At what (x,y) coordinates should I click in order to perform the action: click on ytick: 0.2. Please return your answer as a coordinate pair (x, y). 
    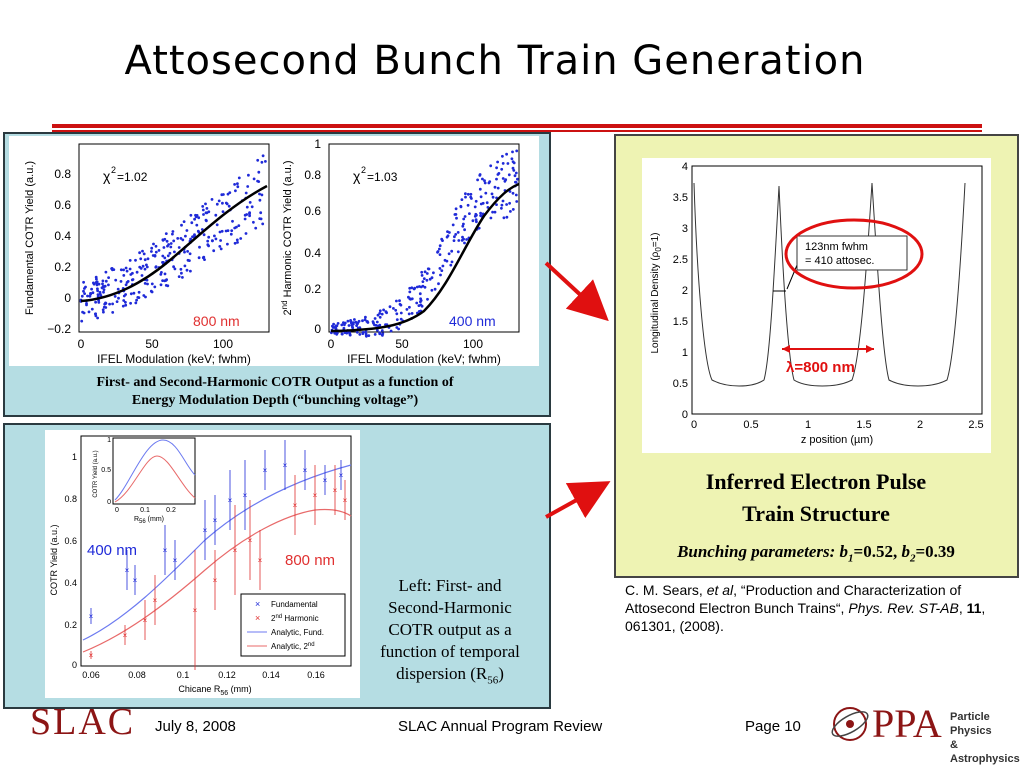
    Looking at the image, I should click on (70, 625).